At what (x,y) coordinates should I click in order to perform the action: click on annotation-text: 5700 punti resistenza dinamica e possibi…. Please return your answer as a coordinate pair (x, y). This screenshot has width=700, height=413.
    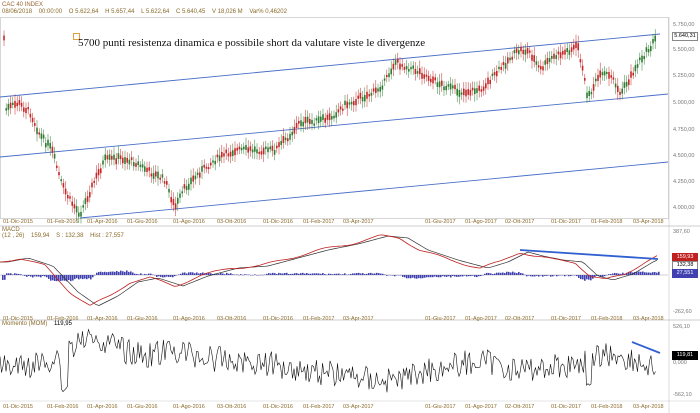
    Looking at the image, I should click on (252, 43).